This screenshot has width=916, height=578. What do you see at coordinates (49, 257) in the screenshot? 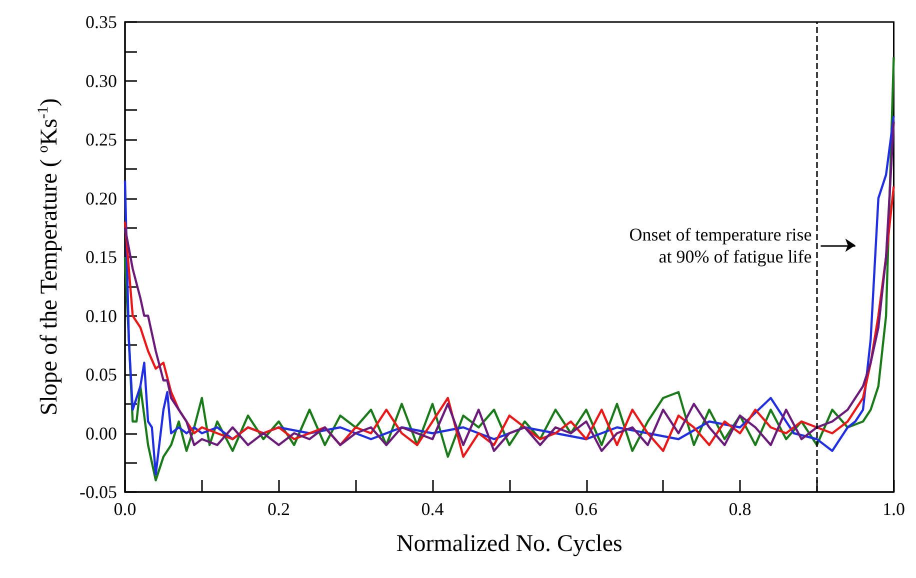
I see `y-axis-title: Slope of the Temperature ( oKs-1)` at bounding box center [49, 257].